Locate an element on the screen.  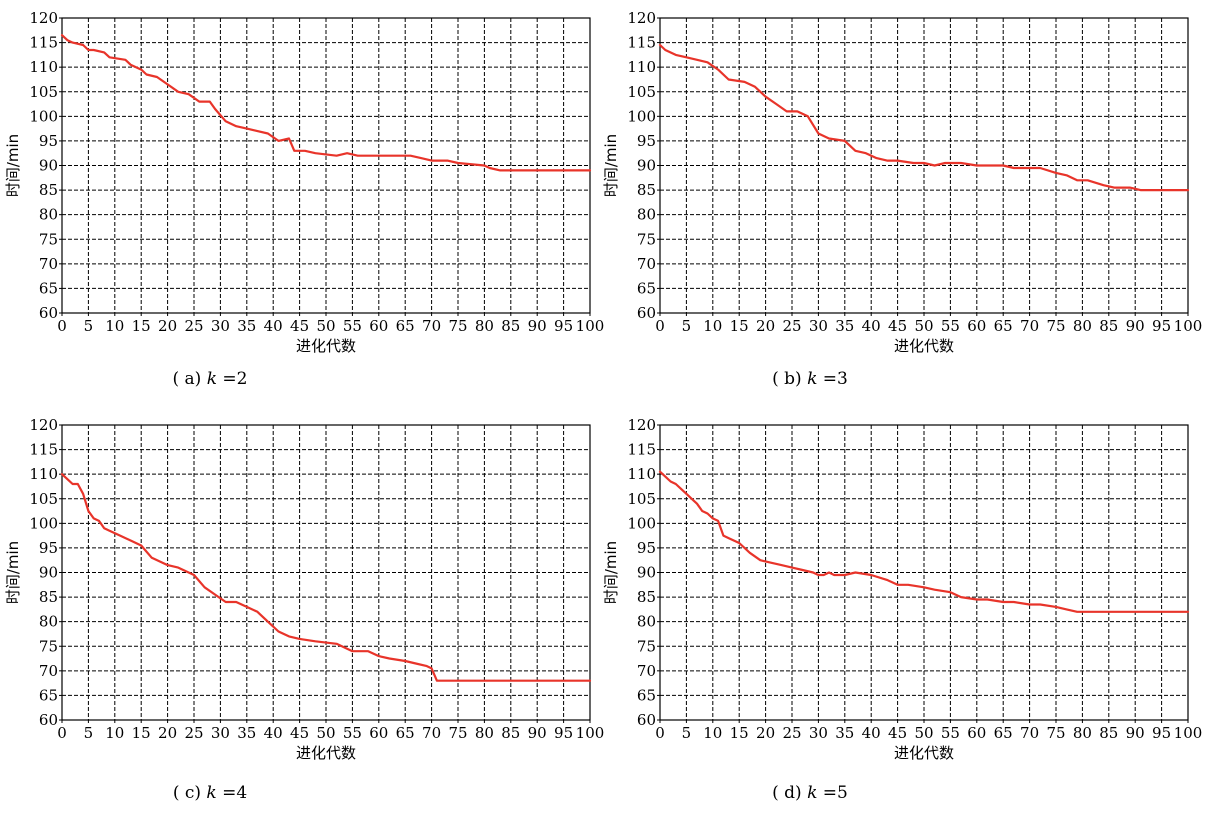
y-tick-label: 85 is located at coordinates (48, 597).